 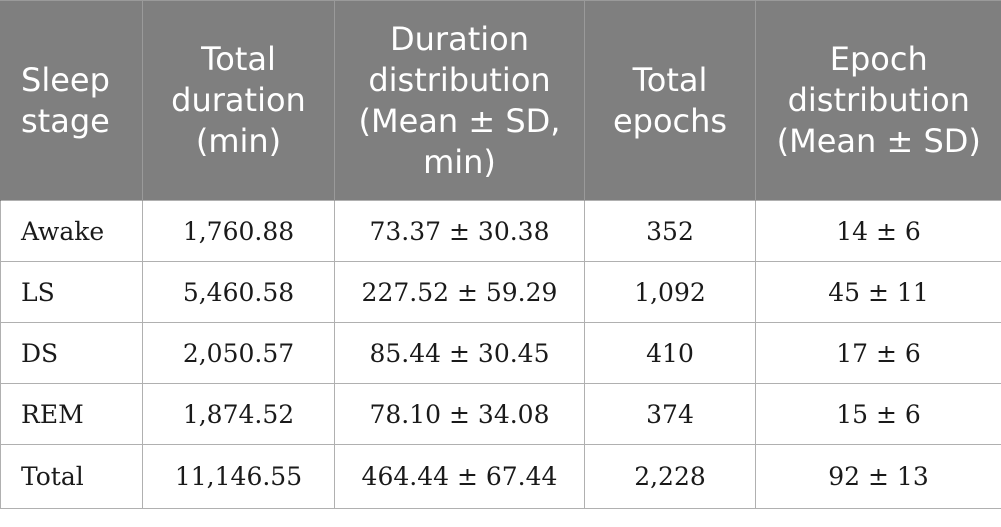 What do you see at coordinates (459, 100) in the screenshot?
I see `header-duration-distribution: Duration distribution (Mean ± SD, min)` at bounding box center [459, 100].